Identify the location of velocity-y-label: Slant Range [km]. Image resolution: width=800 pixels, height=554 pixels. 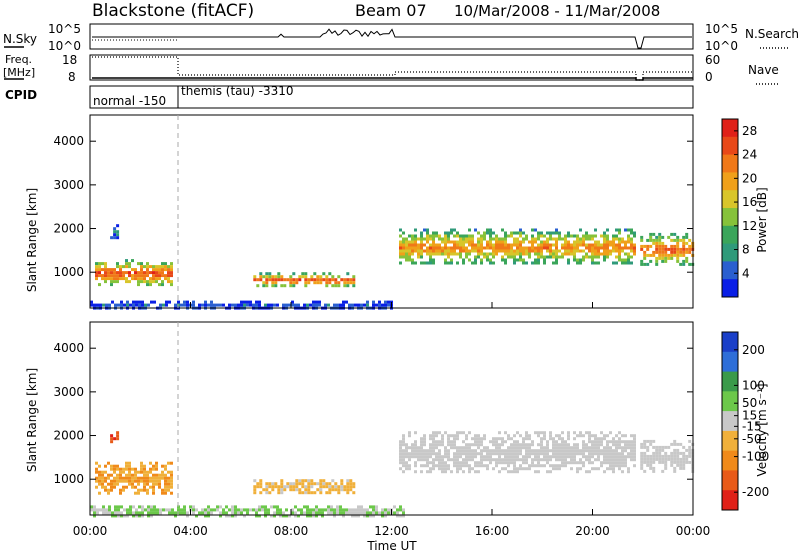
(32, 420).